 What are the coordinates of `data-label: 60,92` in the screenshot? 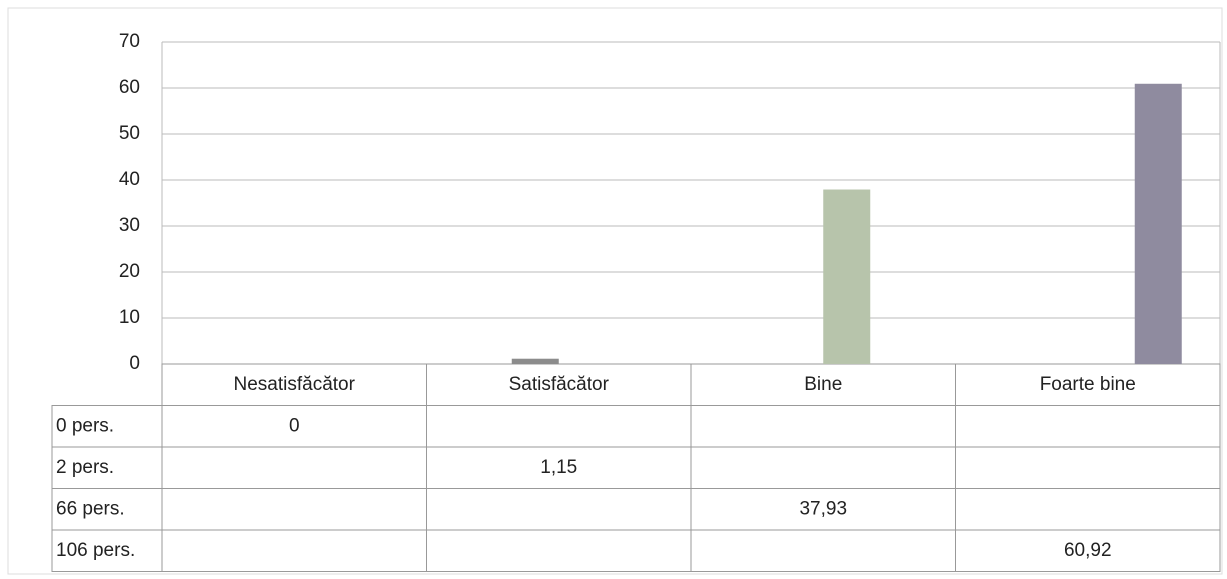 It's located at (1088, 550).